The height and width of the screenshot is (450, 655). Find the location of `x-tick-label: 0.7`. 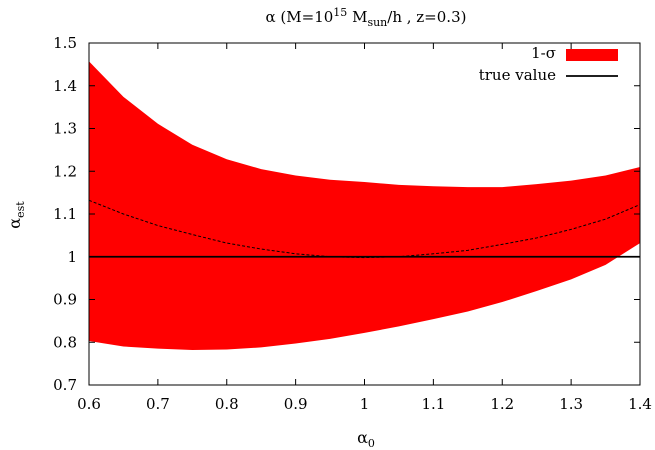

x-tick-label: 0.7 is located at coordinates (158, 404).